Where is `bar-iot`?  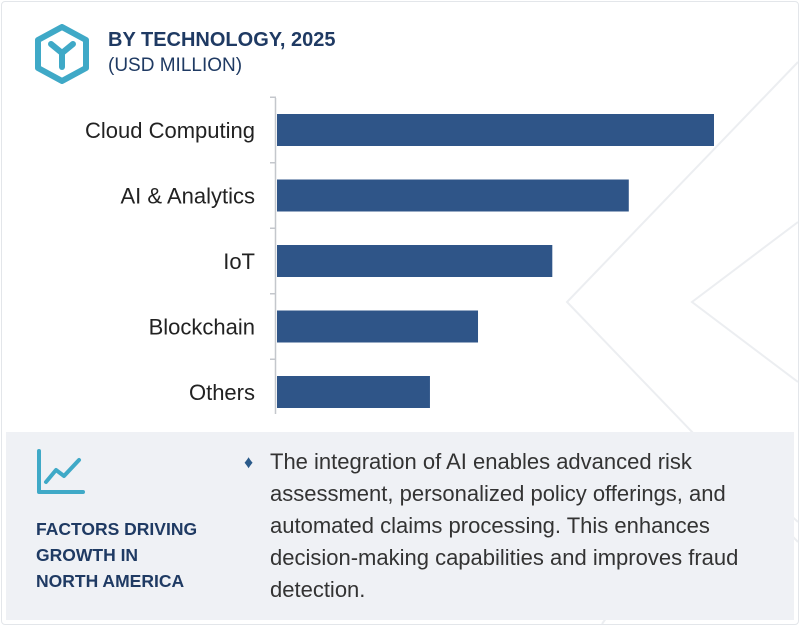
bar-iot is located at coordinates (415, 261).